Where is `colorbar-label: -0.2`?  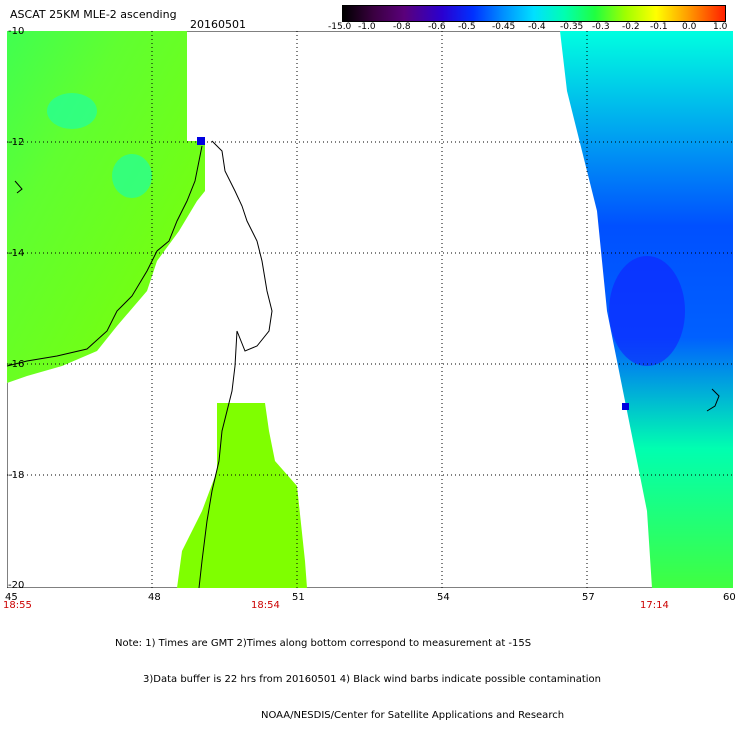 colorbar-label: -0.2 is located at coordinates (631, 27).